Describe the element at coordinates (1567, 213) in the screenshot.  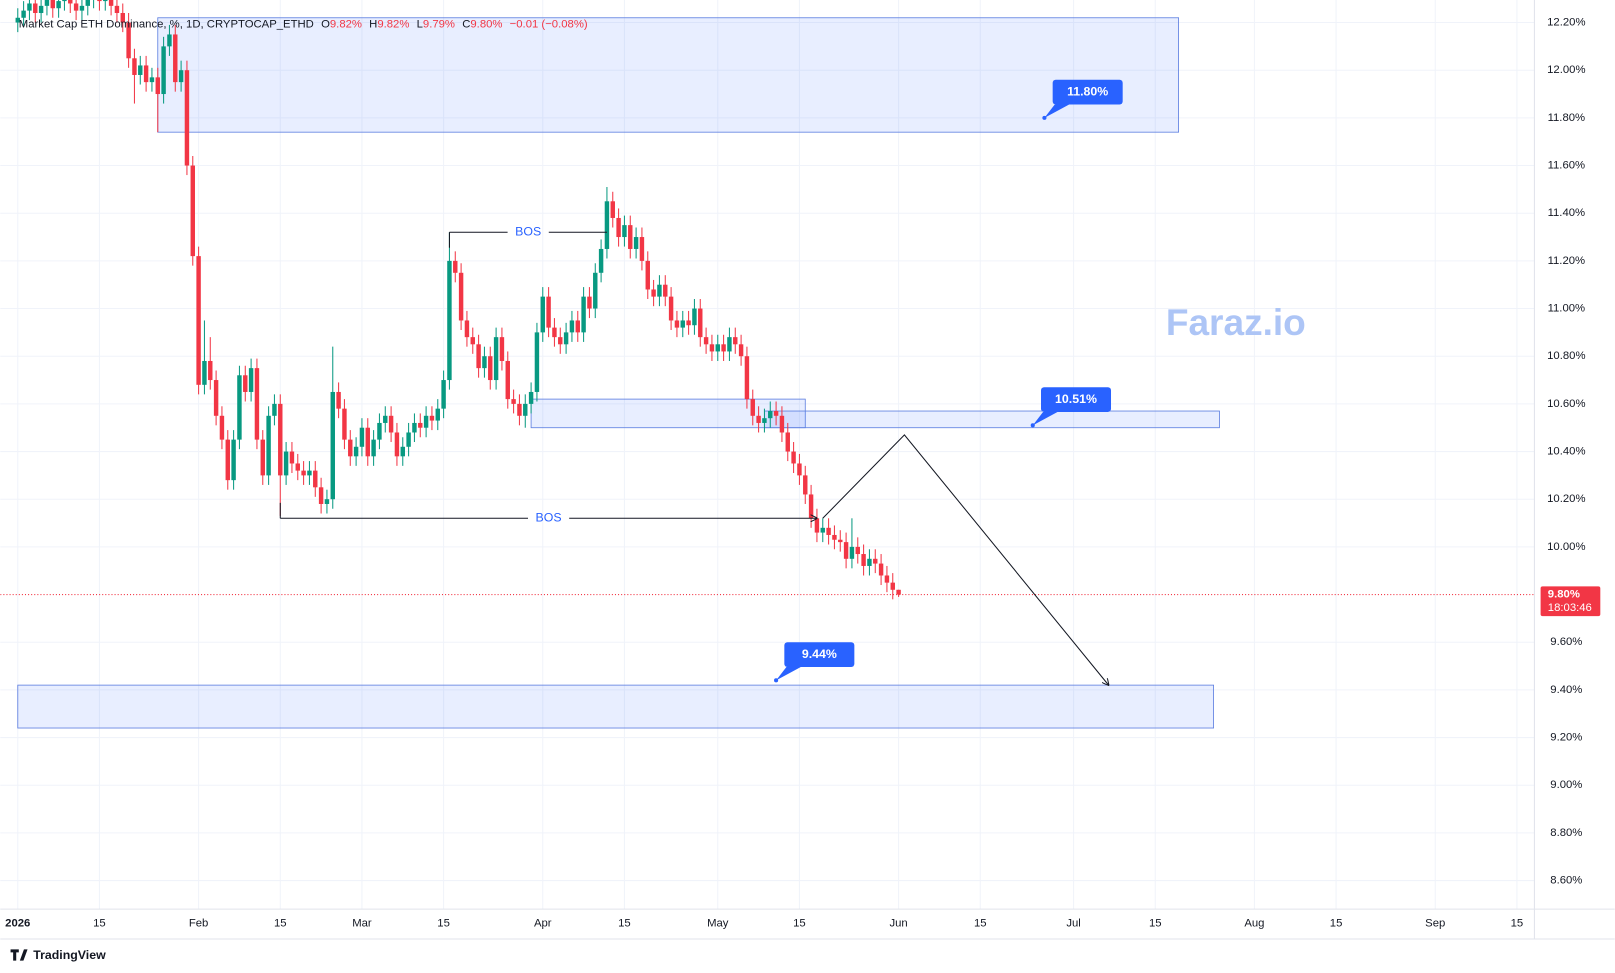
I see `y-tick-label: 11.40%` at that location.